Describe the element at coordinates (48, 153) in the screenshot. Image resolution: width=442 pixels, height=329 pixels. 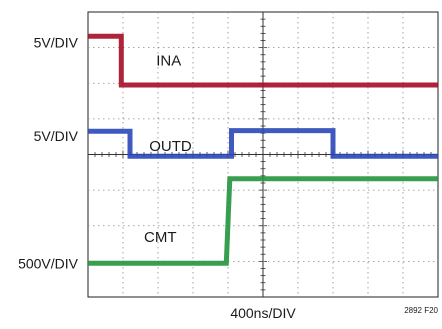
I see `channel-scale-labels: 5V/DIV 5V/DIV 500V/DIV` at that location.